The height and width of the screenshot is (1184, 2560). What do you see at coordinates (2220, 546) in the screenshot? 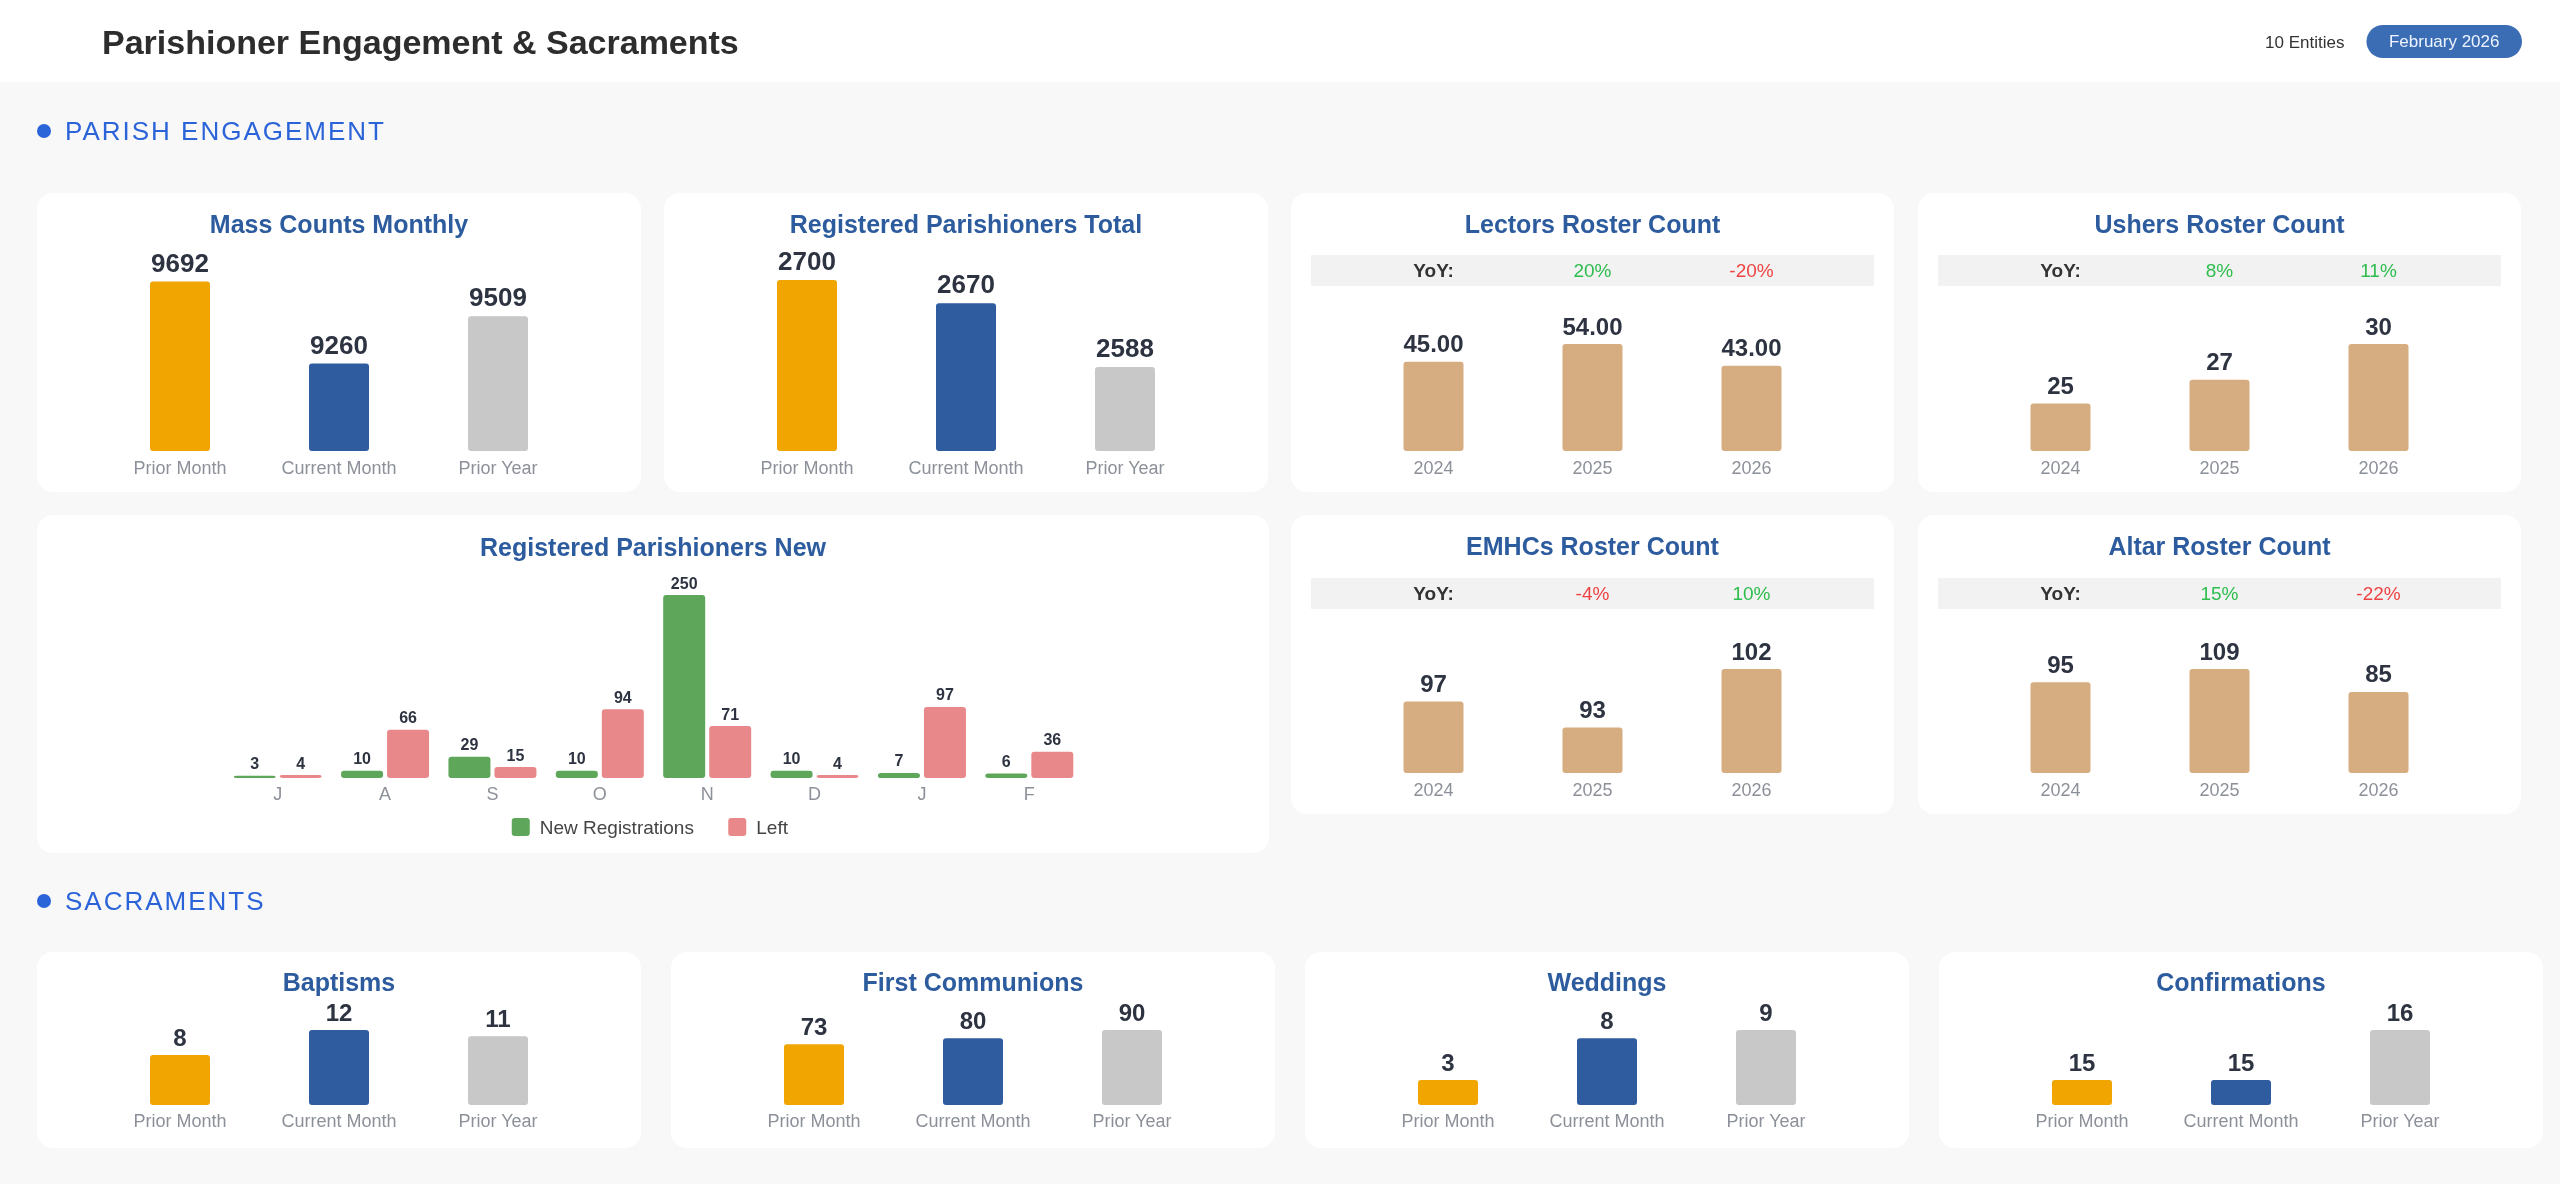
I see `chart-title: Altar Roster Count` at bounding box center [2220, 546].